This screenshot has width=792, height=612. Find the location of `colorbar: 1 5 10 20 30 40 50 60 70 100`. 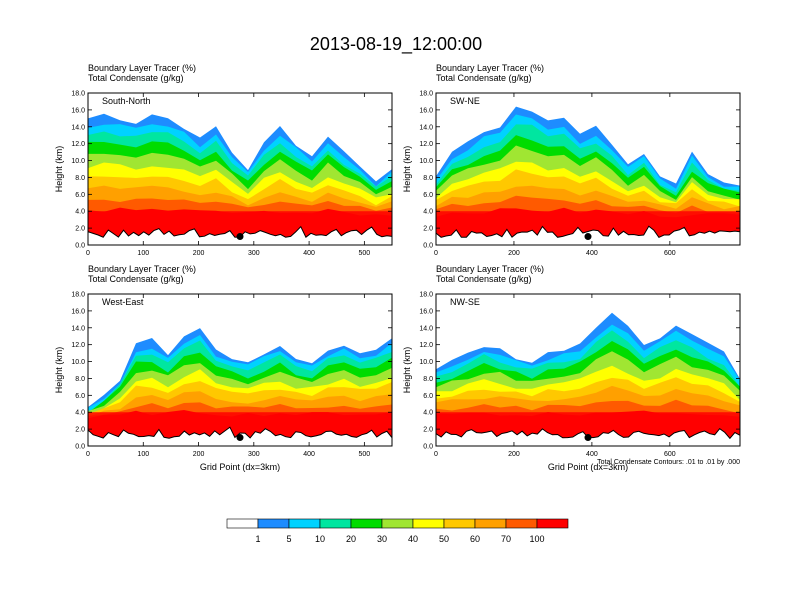

colorbar: 1 5 10 20 30 40 50 60 70 100 is located at coordinates (397, 531).